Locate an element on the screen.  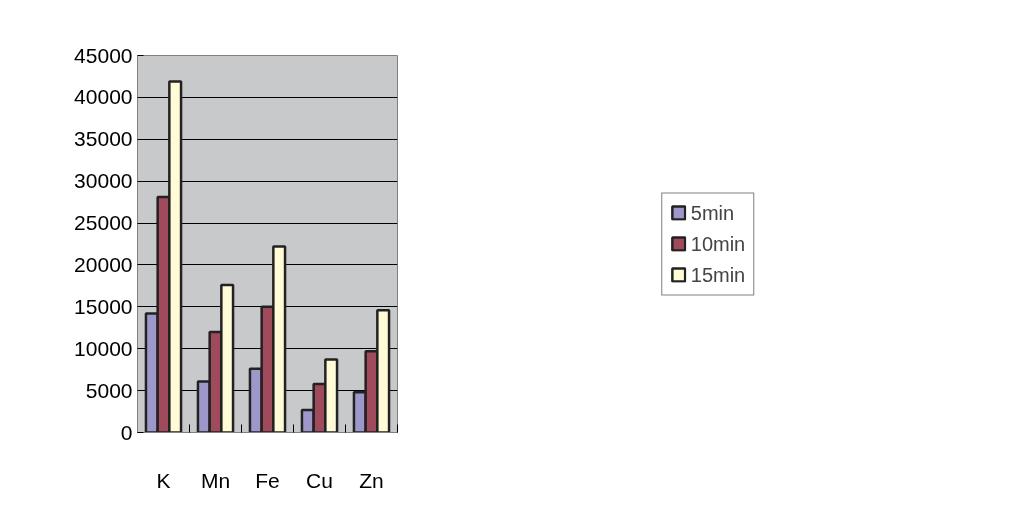
y-tick-label: 40000 is located at coordinates (103, 97).